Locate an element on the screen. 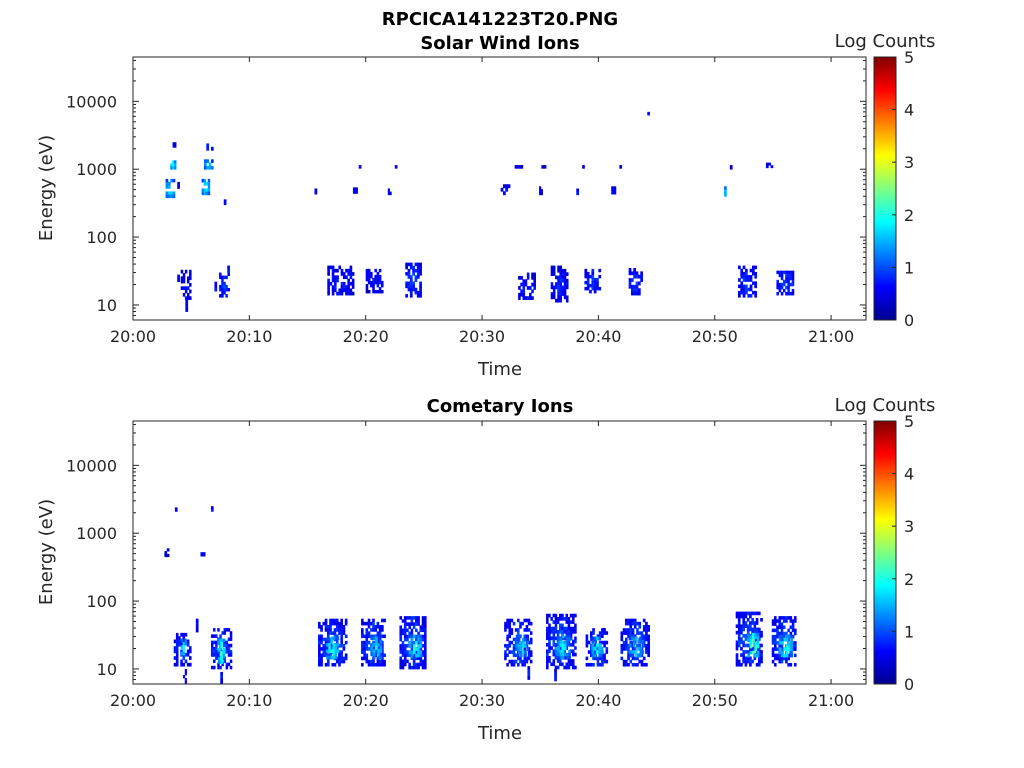 Image resolution: width=1024 pixels, height=768 pixels. x-axis-label: Time is located at coordinates (499, 733).